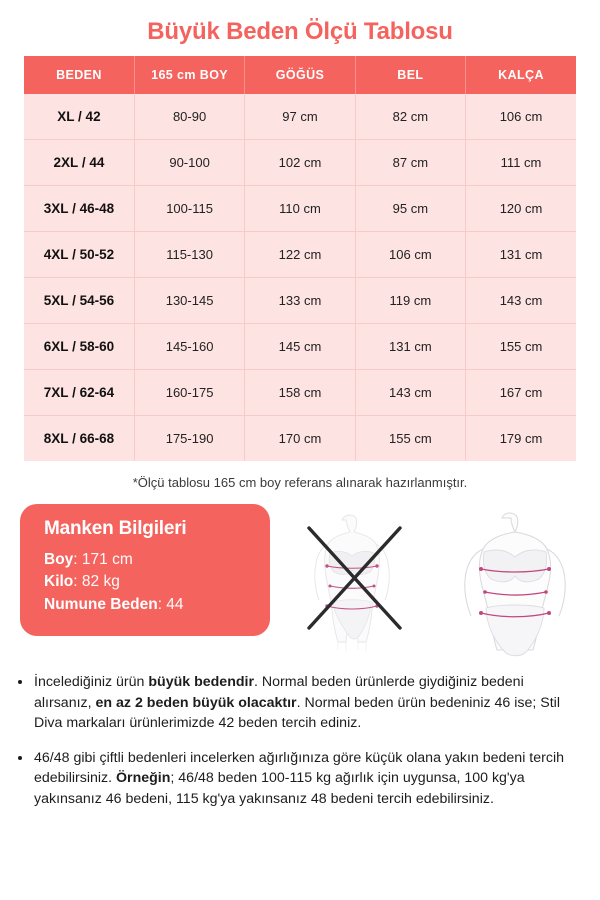 The image size is (600, 900). What do you see at coordinates (556, 582) in the screenshot?
I see `plus-right-arm` at bounding box center [556, 582].